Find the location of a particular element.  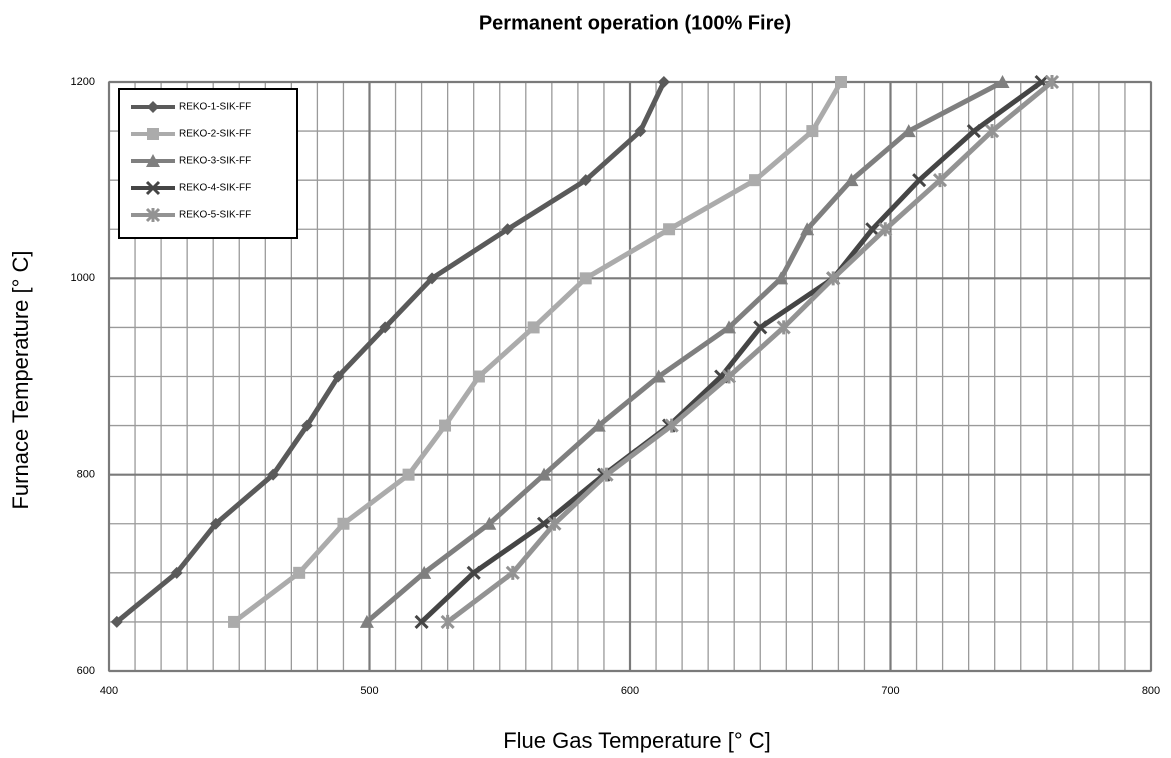

y-tick-label: 1000 is located at coordinates (83, 278).